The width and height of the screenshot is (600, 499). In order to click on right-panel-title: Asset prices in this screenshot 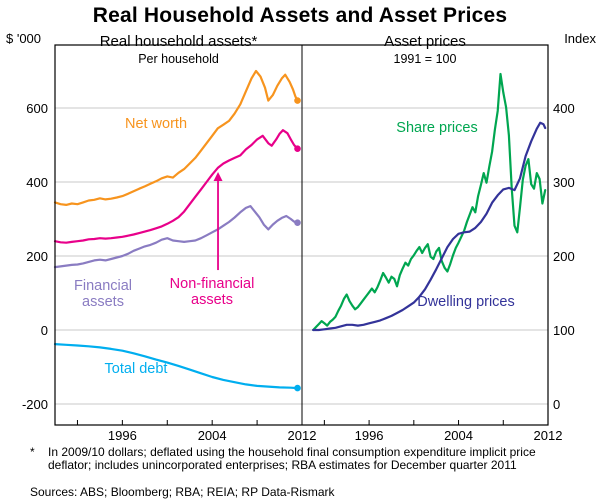, I will do `click(425, 41)`.